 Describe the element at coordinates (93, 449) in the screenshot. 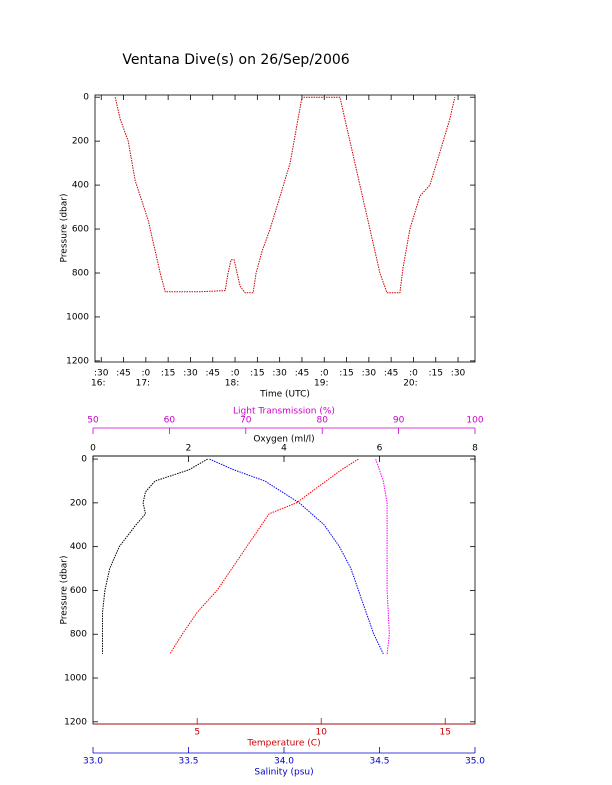

I see `x-tick-label: 0` at that location.